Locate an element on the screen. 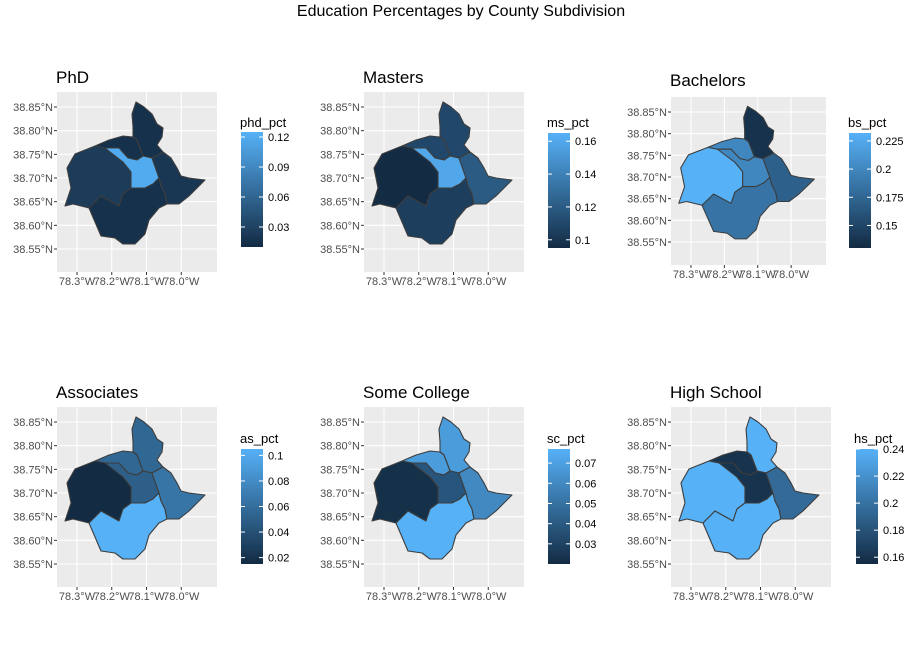 This screenshot has width=922, height=652. panel-title: Some College is located at coordinates (416, 392).